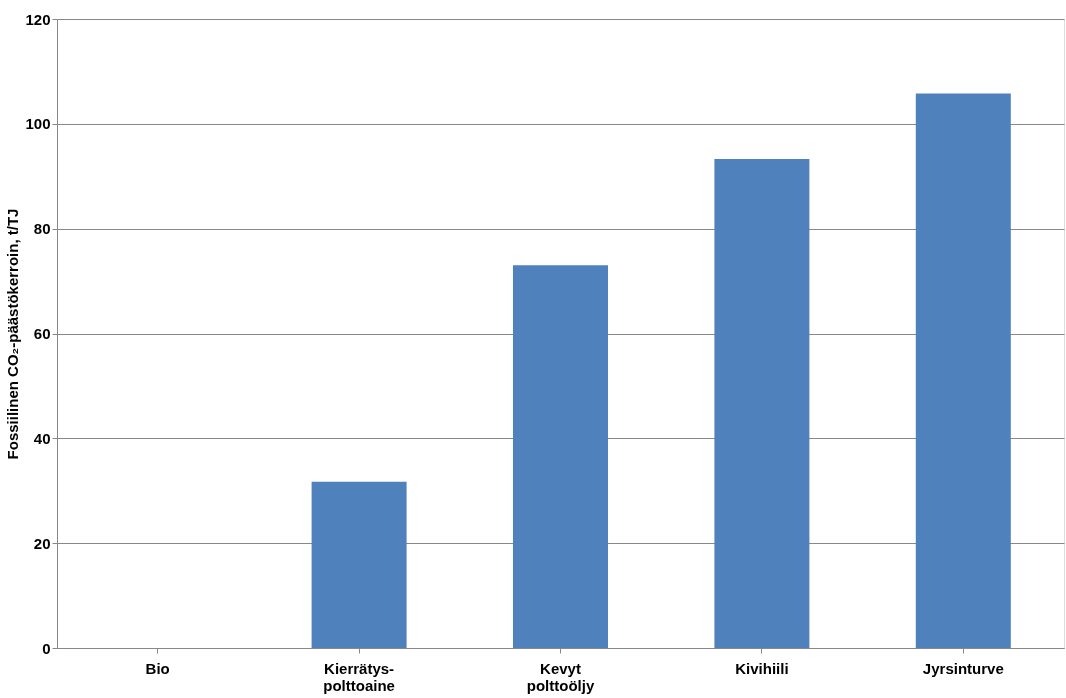 The height and width of the screenshot is (698, 1066). Describe the element at coordinates (157, 668) in the screenshot. I see `x-tick-label: Bio` at that location.